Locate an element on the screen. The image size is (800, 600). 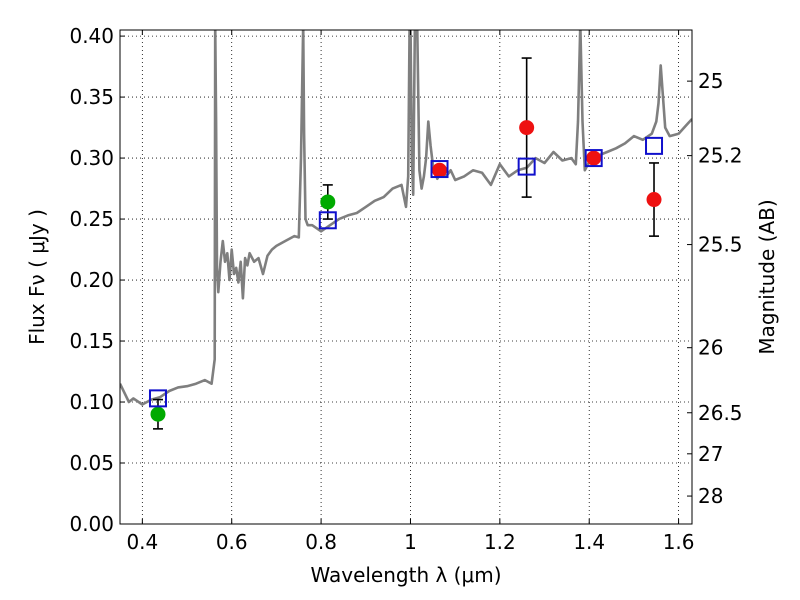
y-tick-label: 0.05 is located at coordinates (91, 463).